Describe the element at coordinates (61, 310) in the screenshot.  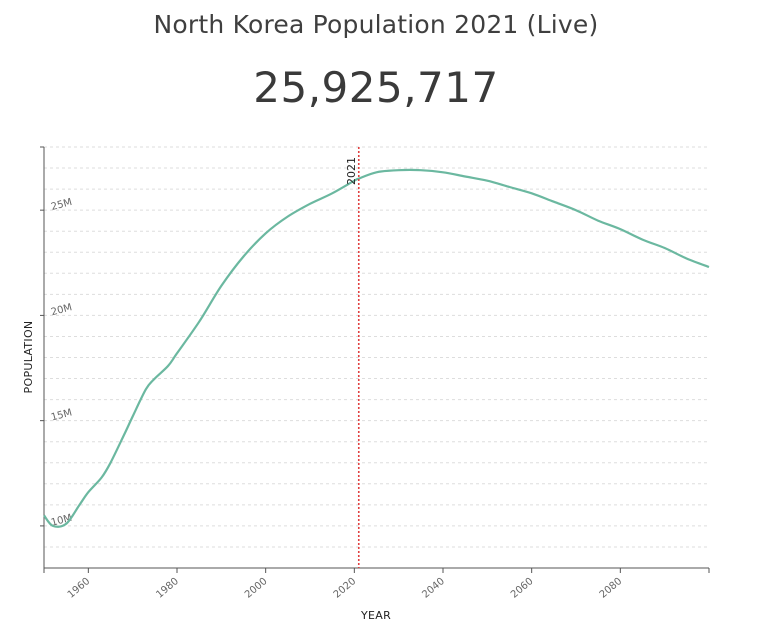
I see `y-tick-label: 20M` at that location.